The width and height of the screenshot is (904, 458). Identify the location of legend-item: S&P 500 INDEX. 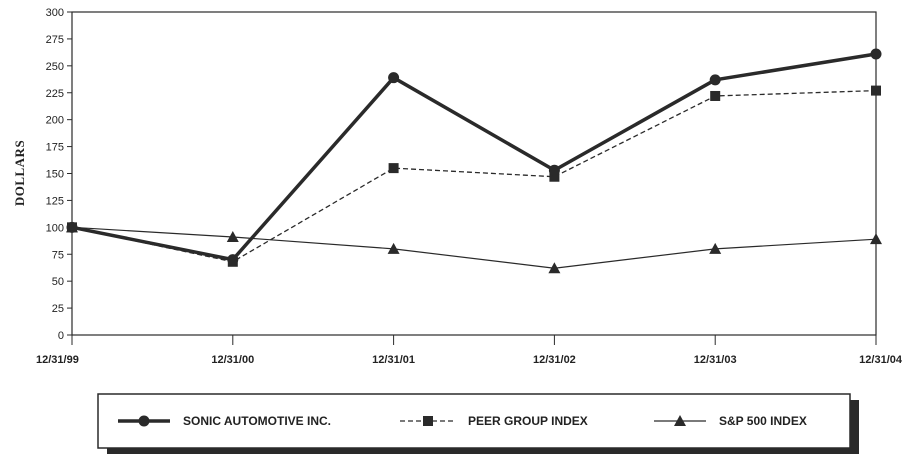
(730, 421).